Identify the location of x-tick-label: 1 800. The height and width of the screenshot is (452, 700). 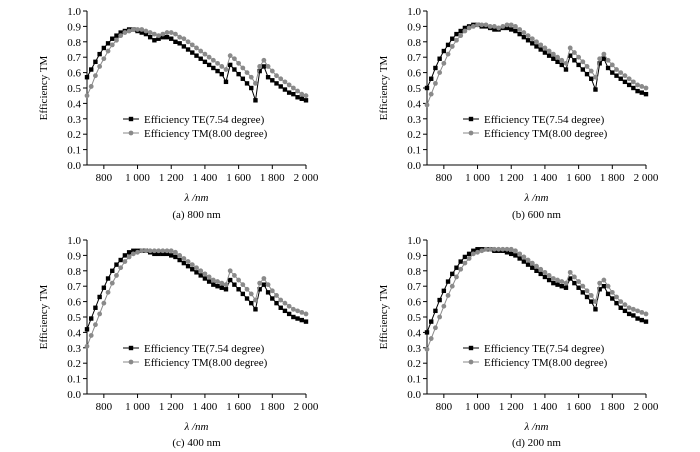
(272, 178).